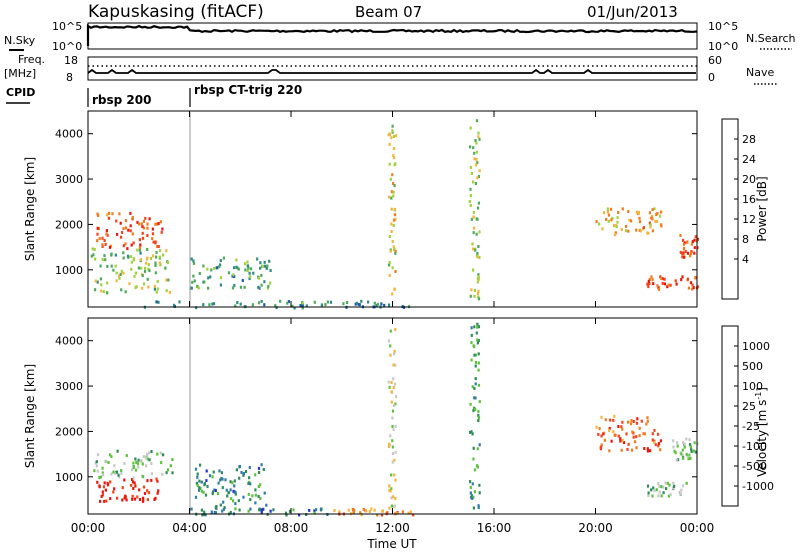 Image resolution: width=800 pixels, height=554 pixels. What do you see at coordinates (738, 209) in the screenshot?
I see `power-colorbar: 28 24 20 16 12 8 4` at bounding box center [738, 209].